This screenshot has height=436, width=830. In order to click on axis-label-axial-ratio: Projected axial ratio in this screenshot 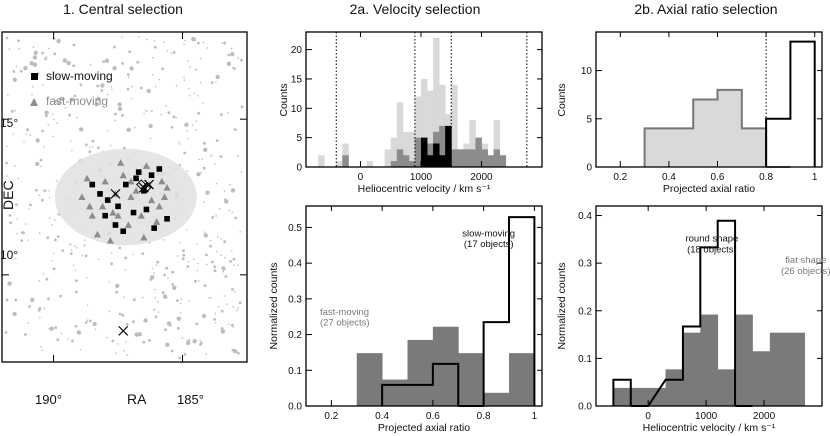, I will do `click(424, 428)`.